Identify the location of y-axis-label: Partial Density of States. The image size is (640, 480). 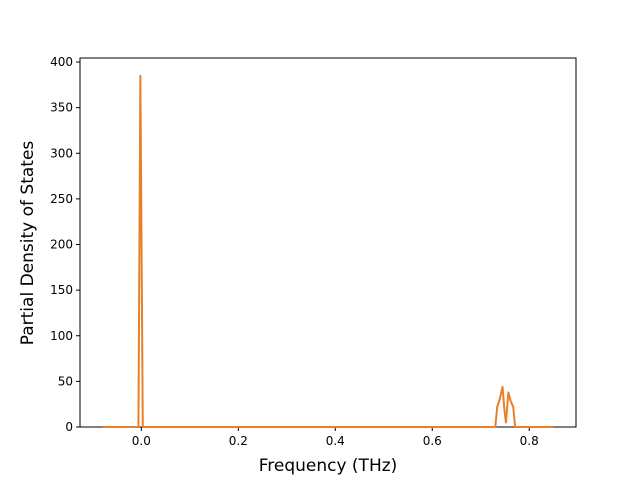
(28, 243).